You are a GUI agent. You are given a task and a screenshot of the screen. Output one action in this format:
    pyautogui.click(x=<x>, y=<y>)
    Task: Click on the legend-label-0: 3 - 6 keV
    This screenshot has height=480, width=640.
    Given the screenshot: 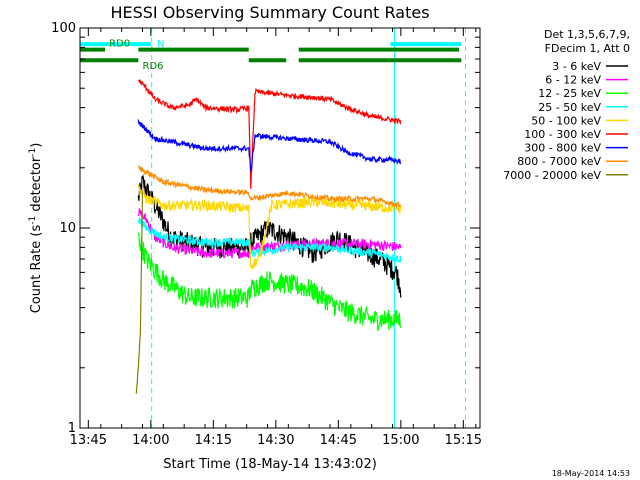 What is the action you would take?
    pyautogui.click(x=576, y=66)
    